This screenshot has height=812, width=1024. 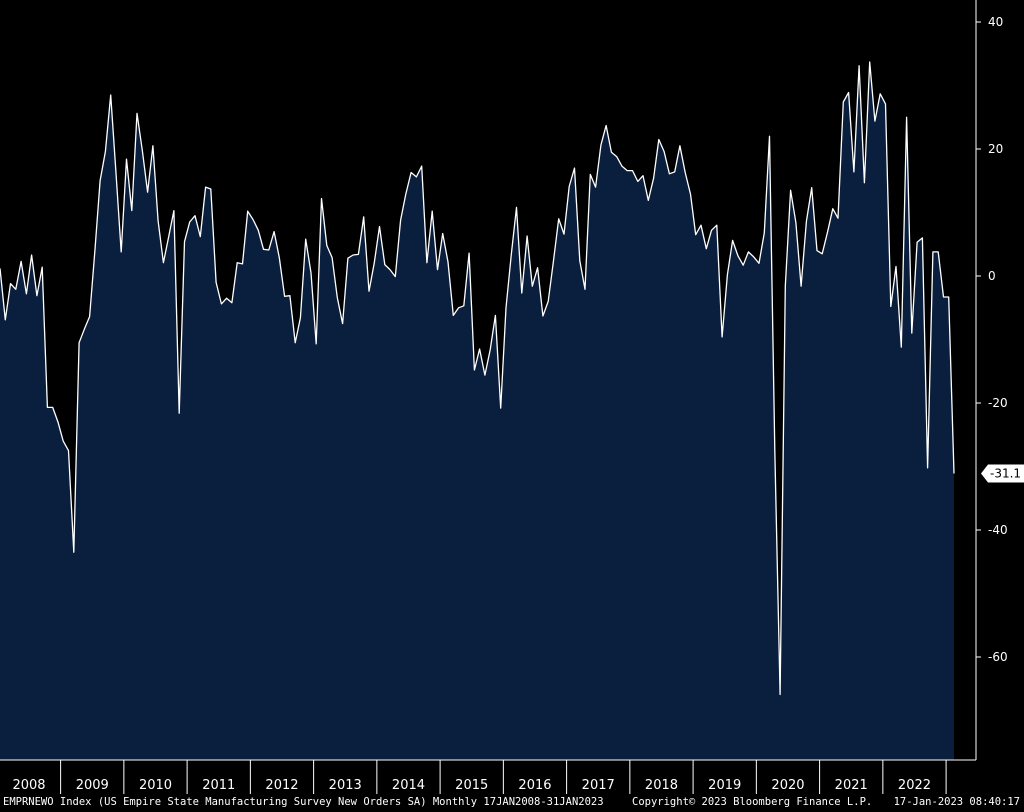 I want to click on x-tick-label: 2021, so click(x=851, y=785).